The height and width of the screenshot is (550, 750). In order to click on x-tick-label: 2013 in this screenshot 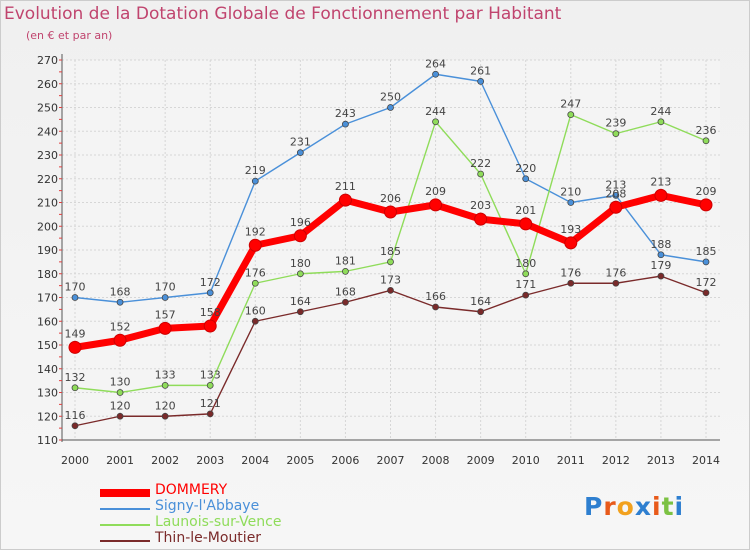, I will do `click(661, 460)`.